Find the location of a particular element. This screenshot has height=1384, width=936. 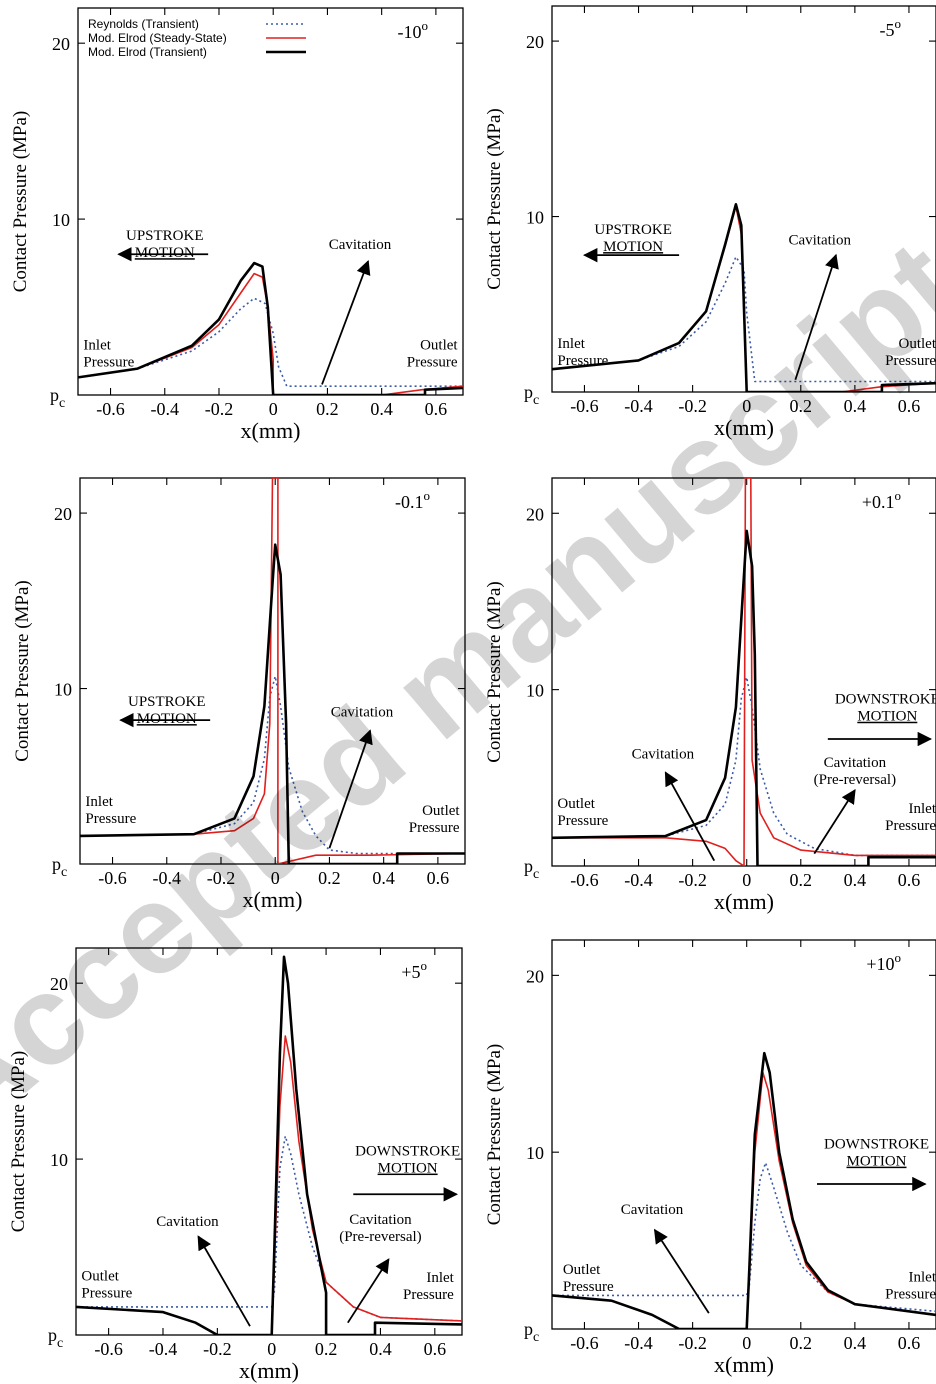

annotation: Cavitation (Pre-reversal) is located at coordinates (855, 771).